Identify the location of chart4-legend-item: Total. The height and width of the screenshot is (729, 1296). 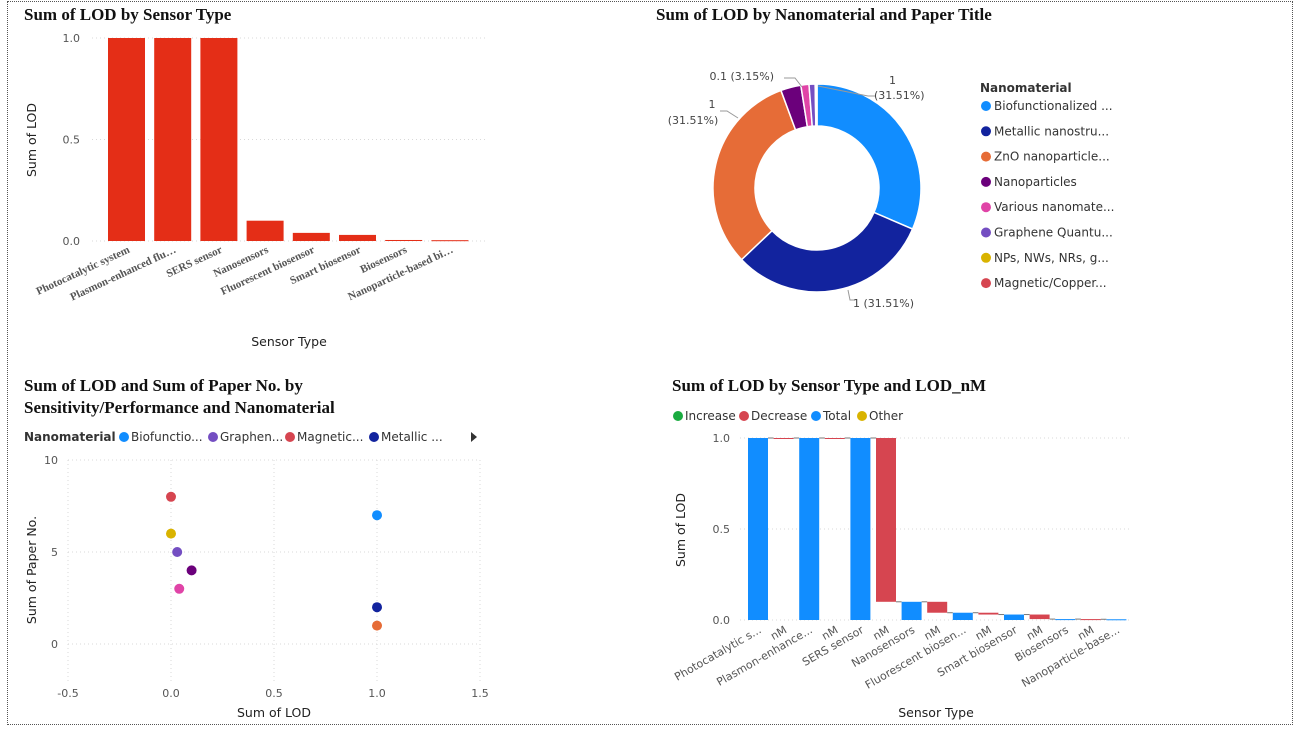
(836, 416).